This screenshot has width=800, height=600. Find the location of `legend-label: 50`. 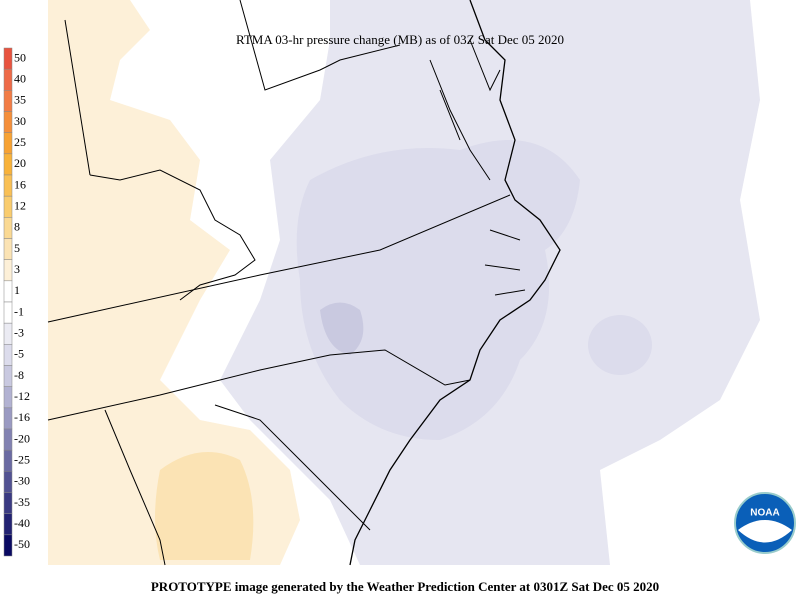

legend-label: 50 is located at coordinates (20, 57).